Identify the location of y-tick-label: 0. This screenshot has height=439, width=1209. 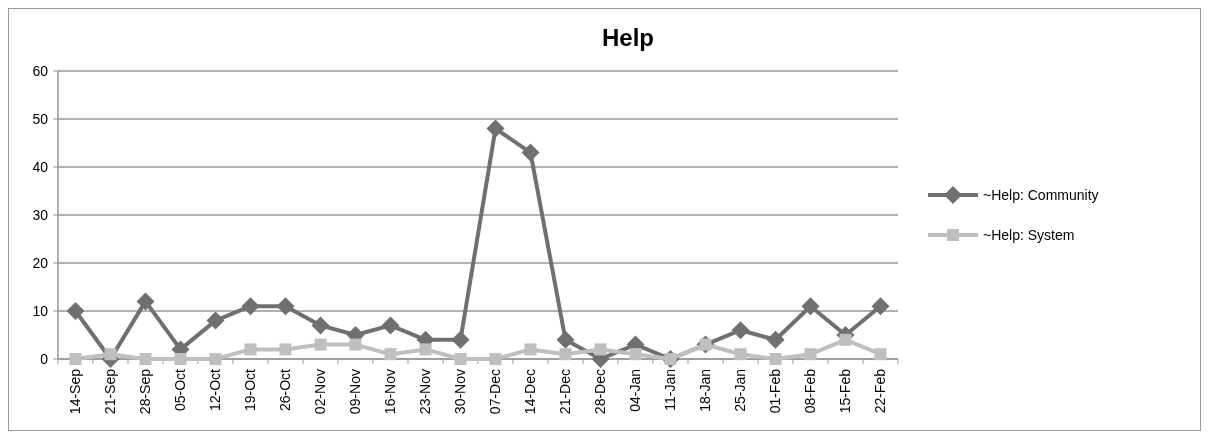
(44, 358).